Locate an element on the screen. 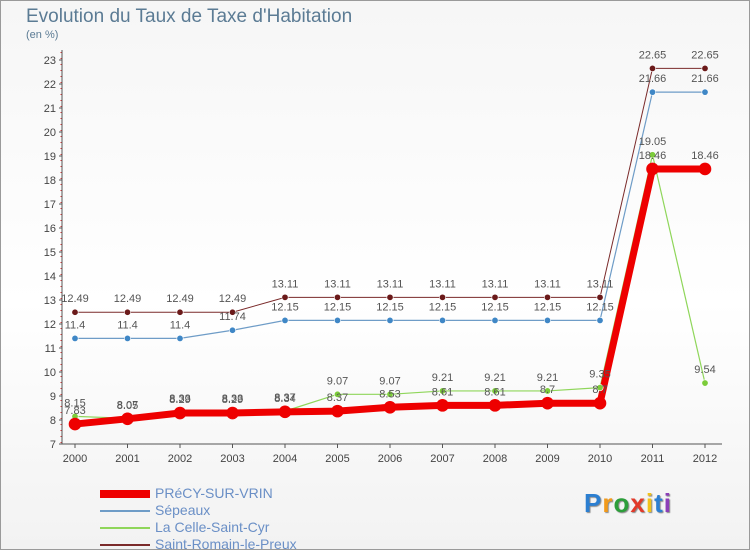 The height and width of the screenshot is (554, 750). y-tick-label: 18 is located at coordinates (50, 181).